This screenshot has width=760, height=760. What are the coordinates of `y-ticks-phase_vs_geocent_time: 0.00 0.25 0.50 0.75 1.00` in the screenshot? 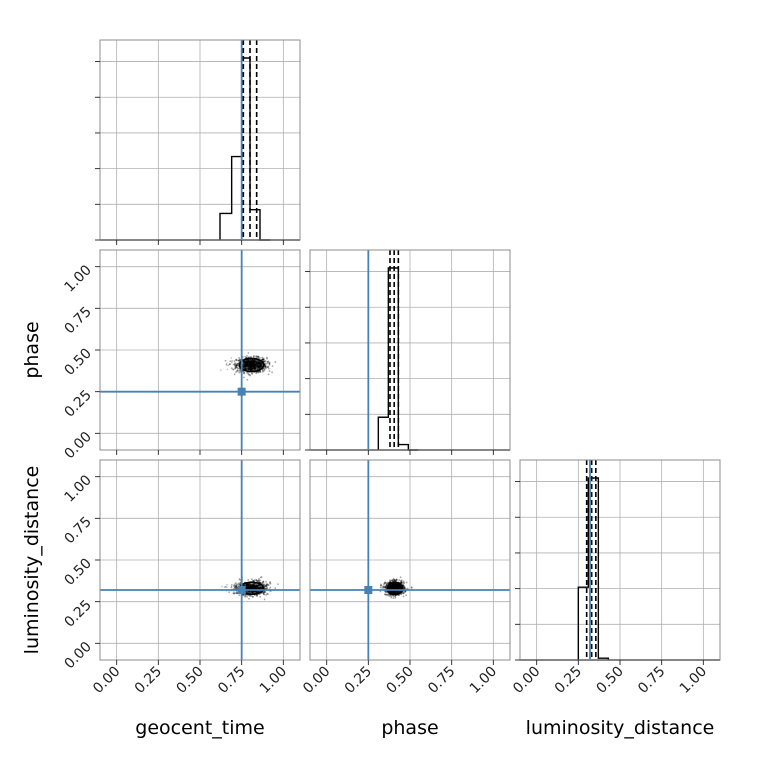 It's located at (80, 362).